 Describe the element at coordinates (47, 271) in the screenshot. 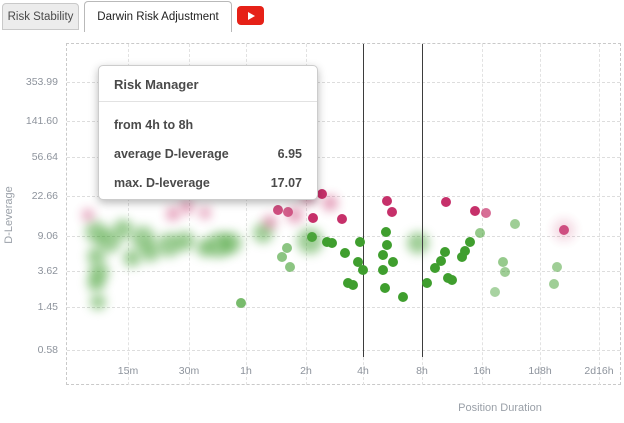

I see `y-tick-label: 3.62` at that location.